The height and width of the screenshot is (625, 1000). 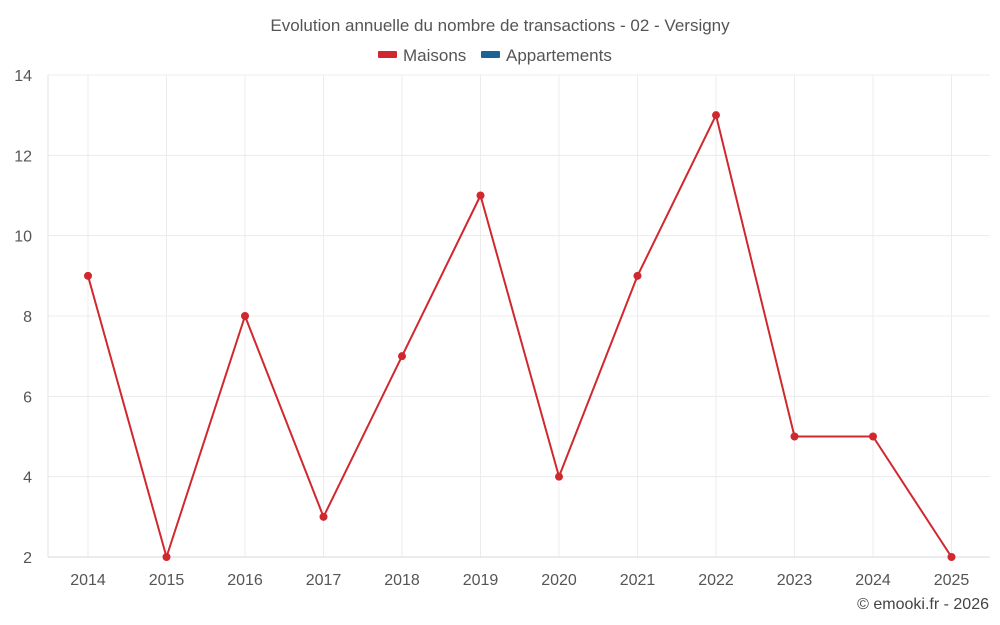 I want to click on legend-label-maisons: Maisons, so click(x=434, y=55).